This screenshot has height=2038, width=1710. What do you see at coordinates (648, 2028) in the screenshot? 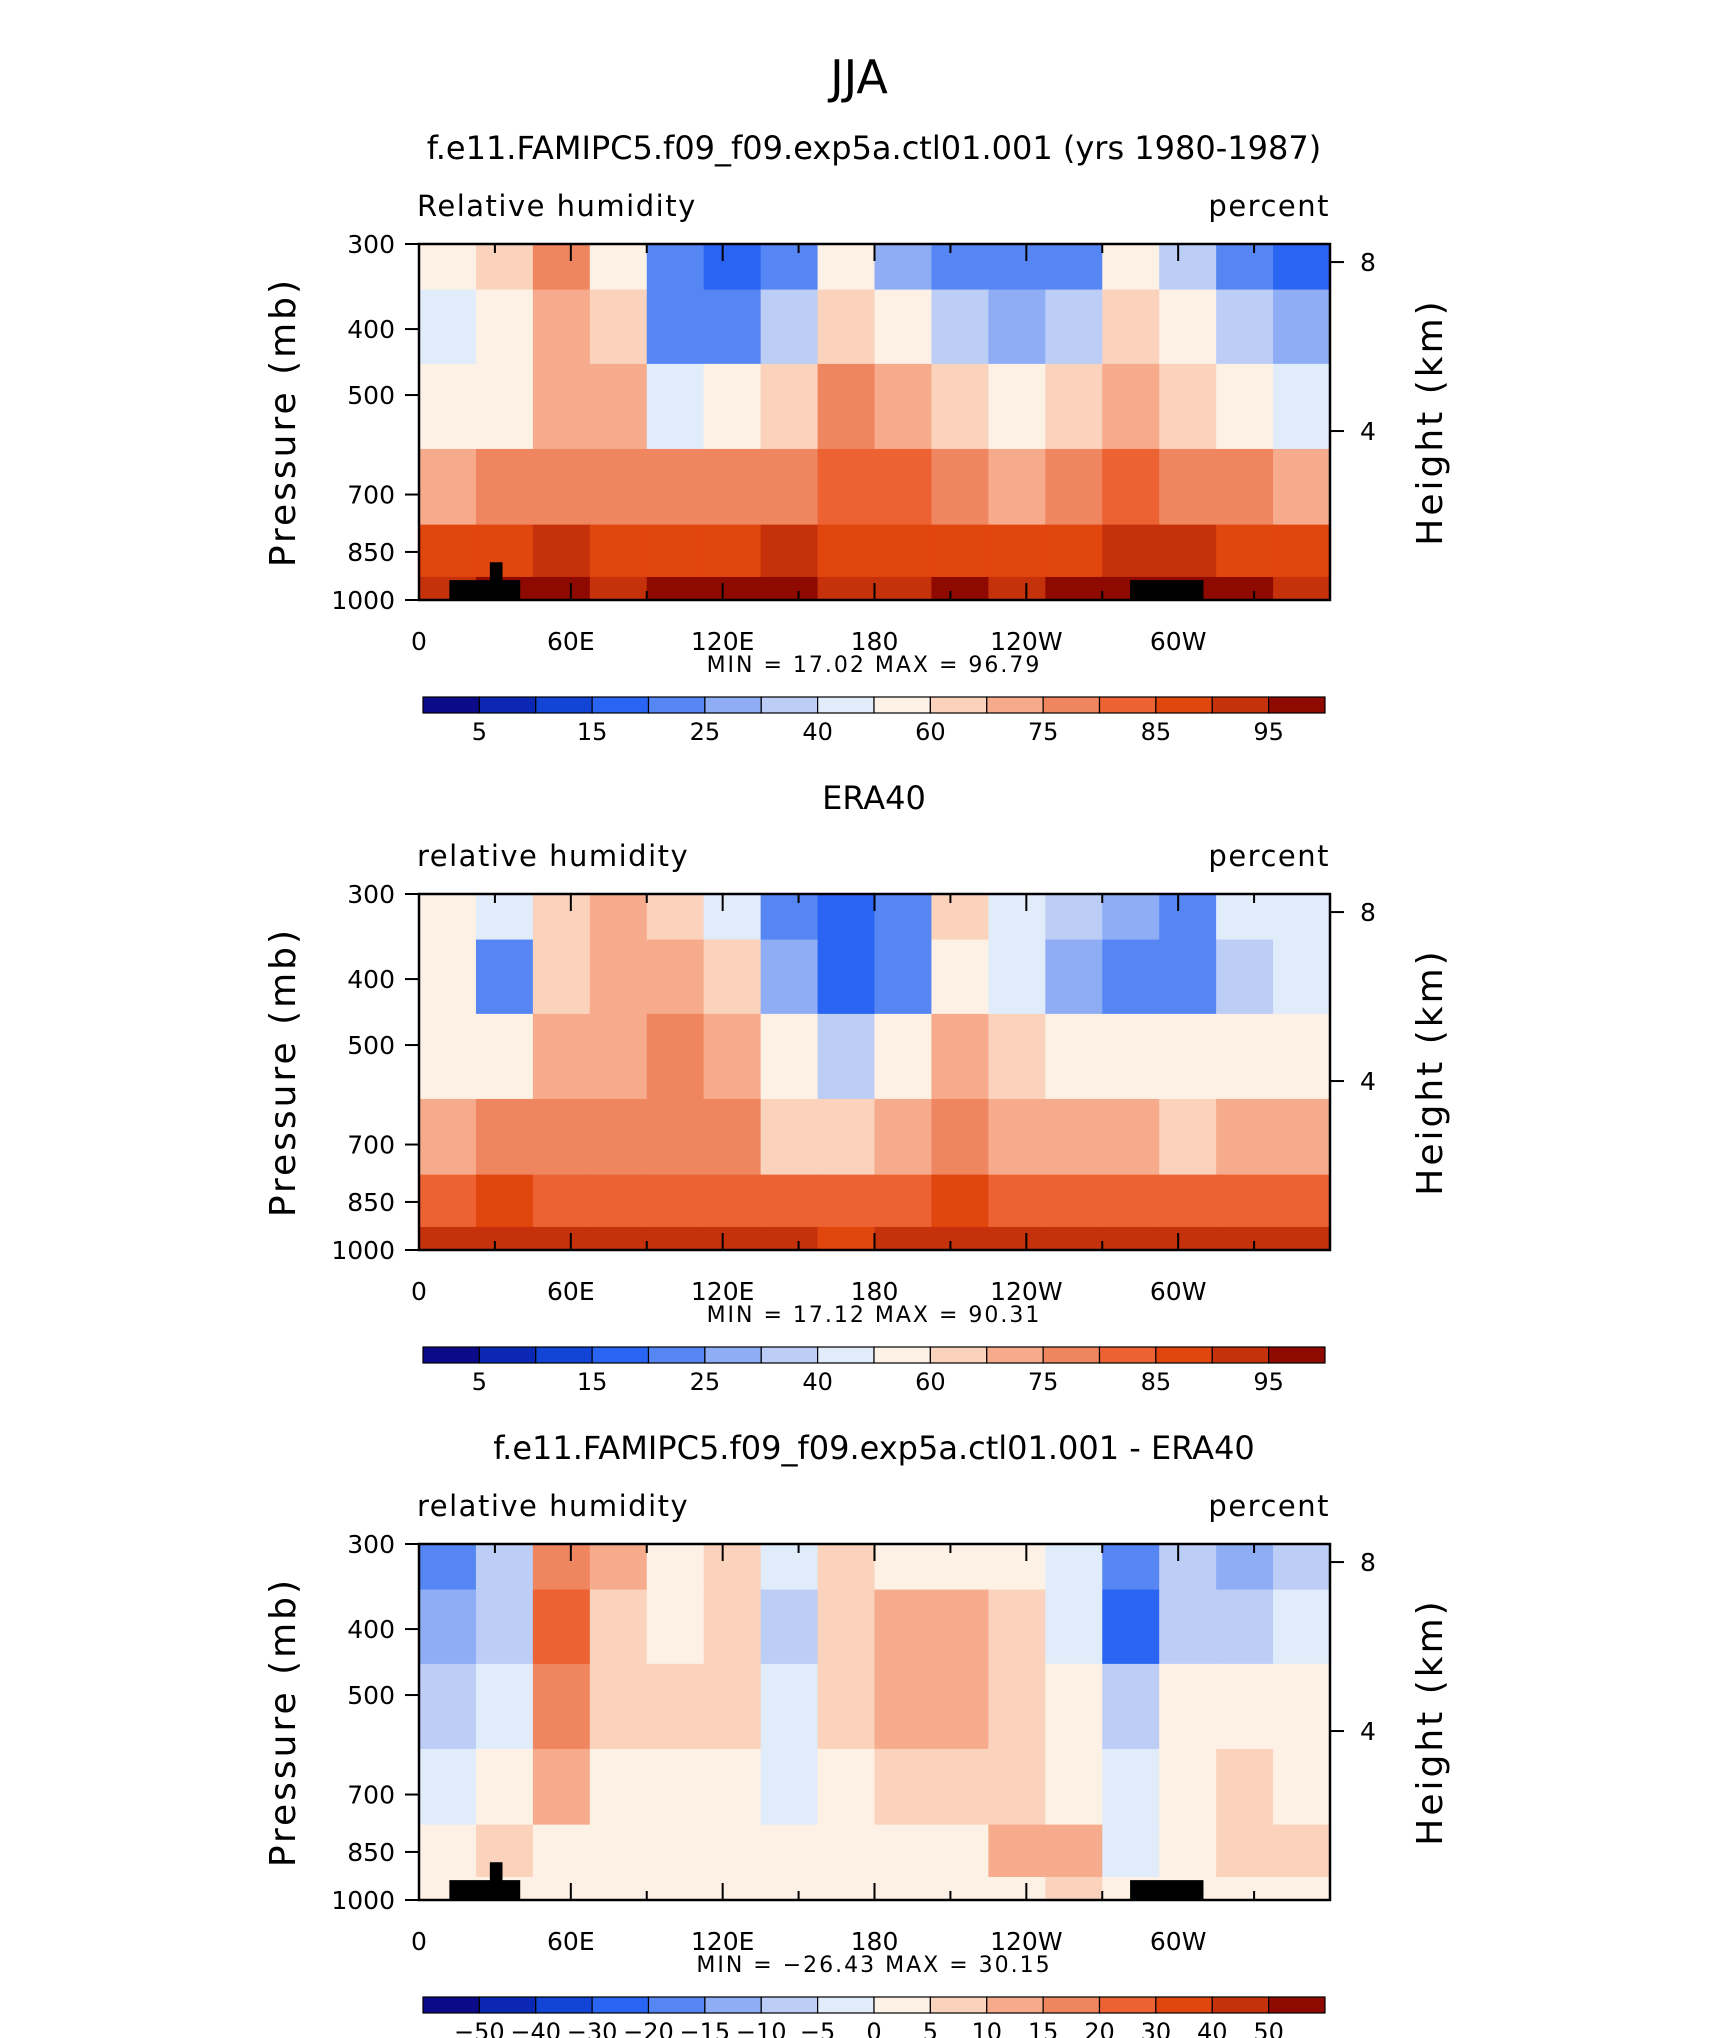
I see `colorbar-label: −20` at bounding box center [648, 2028].